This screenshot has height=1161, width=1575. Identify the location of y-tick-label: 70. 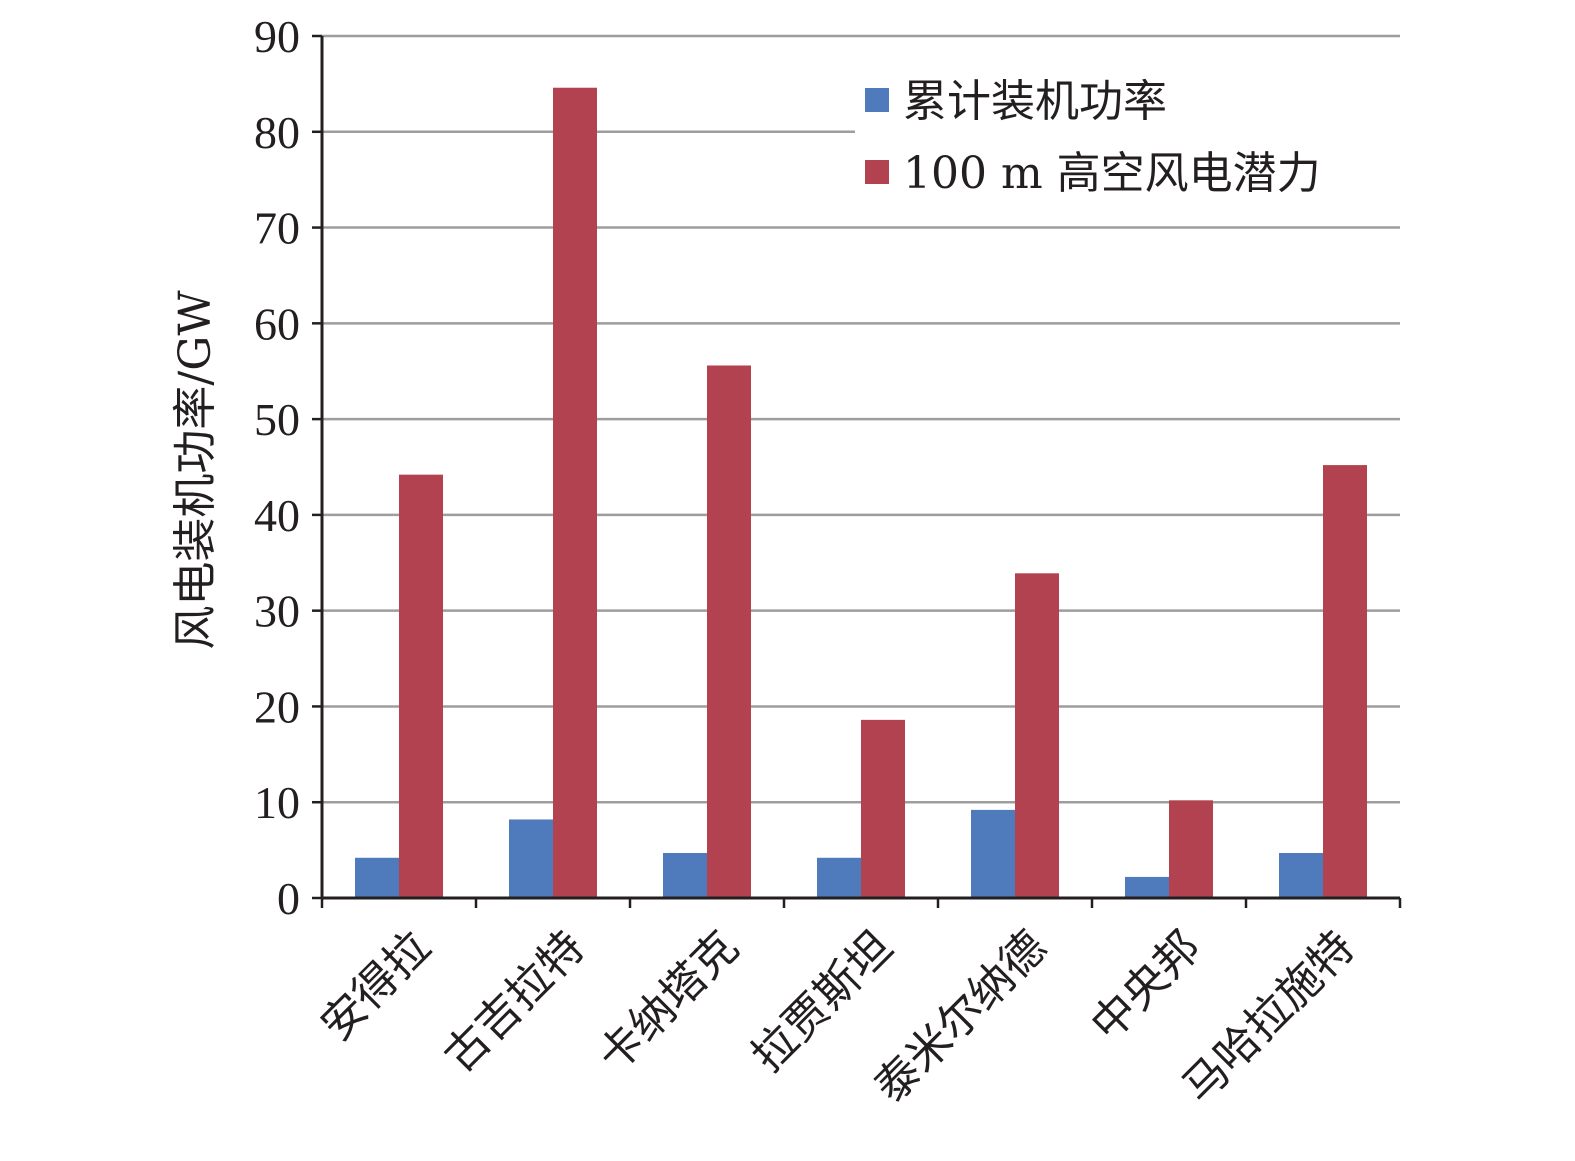
(277, 228).